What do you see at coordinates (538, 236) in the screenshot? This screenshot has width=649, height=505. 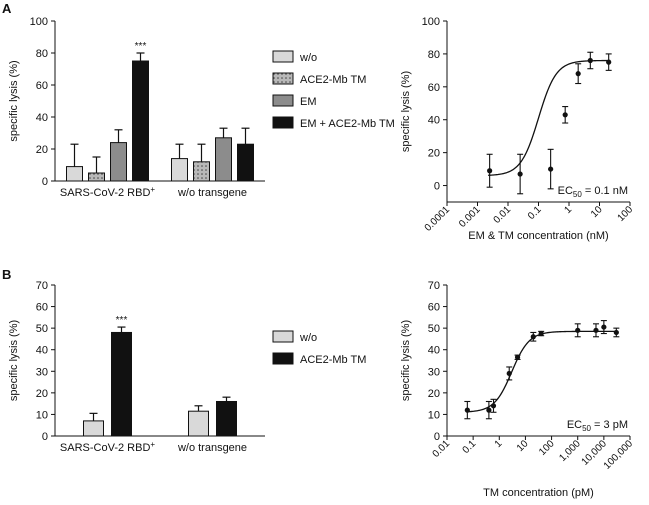 I see `x-axis-label: EM & TM concentration (nM)` at bounding box center [538, 236].